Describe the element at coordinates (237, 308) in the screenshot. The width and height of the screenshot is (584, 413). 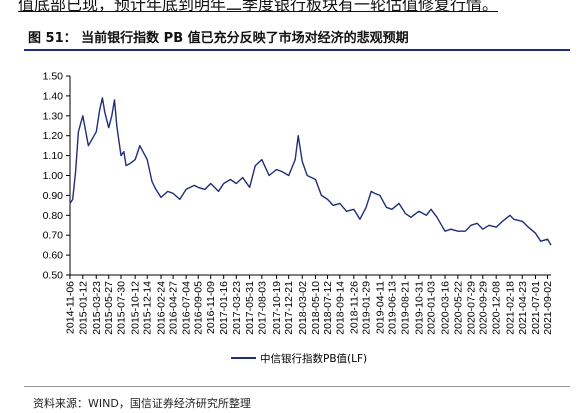
I see `x-tick-label: 2017-03-23` at that location.